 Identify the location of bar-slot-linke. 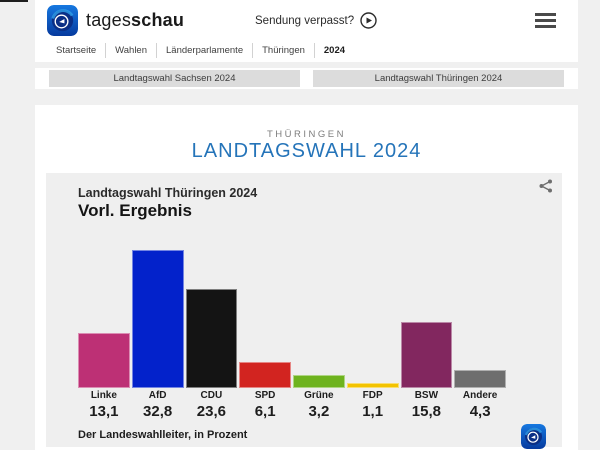
(104, 319).